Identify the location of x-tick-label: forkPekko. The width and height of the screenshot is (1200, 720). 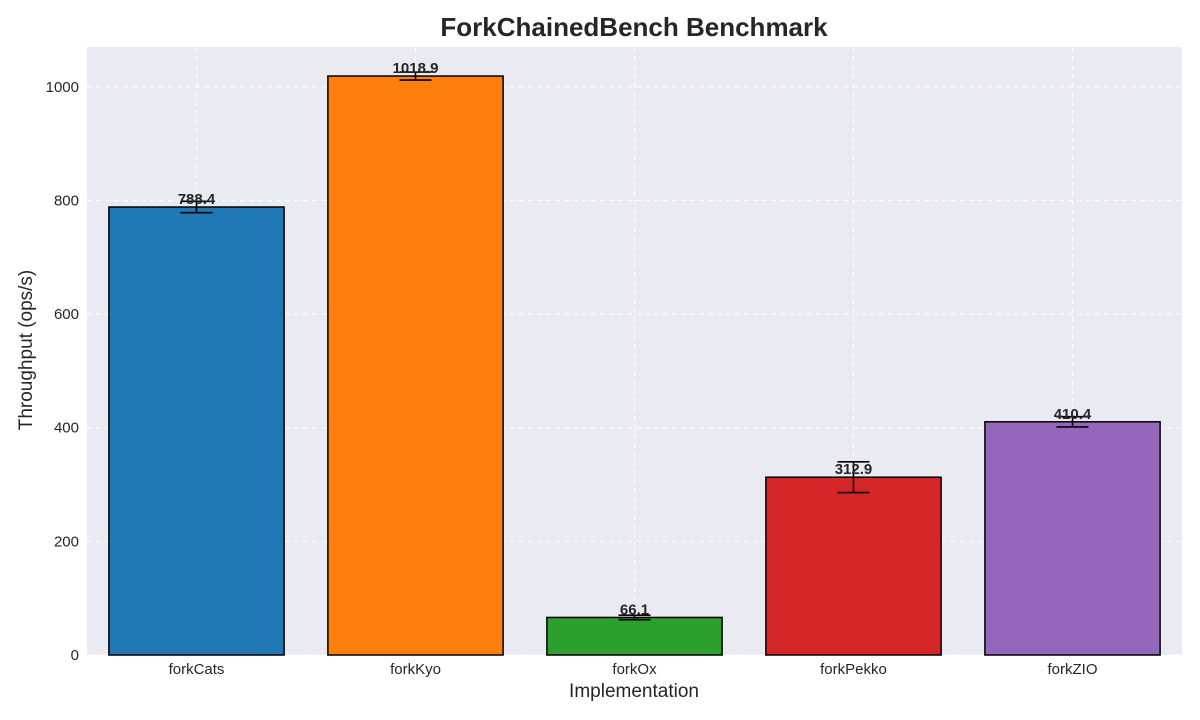
(853, 669).